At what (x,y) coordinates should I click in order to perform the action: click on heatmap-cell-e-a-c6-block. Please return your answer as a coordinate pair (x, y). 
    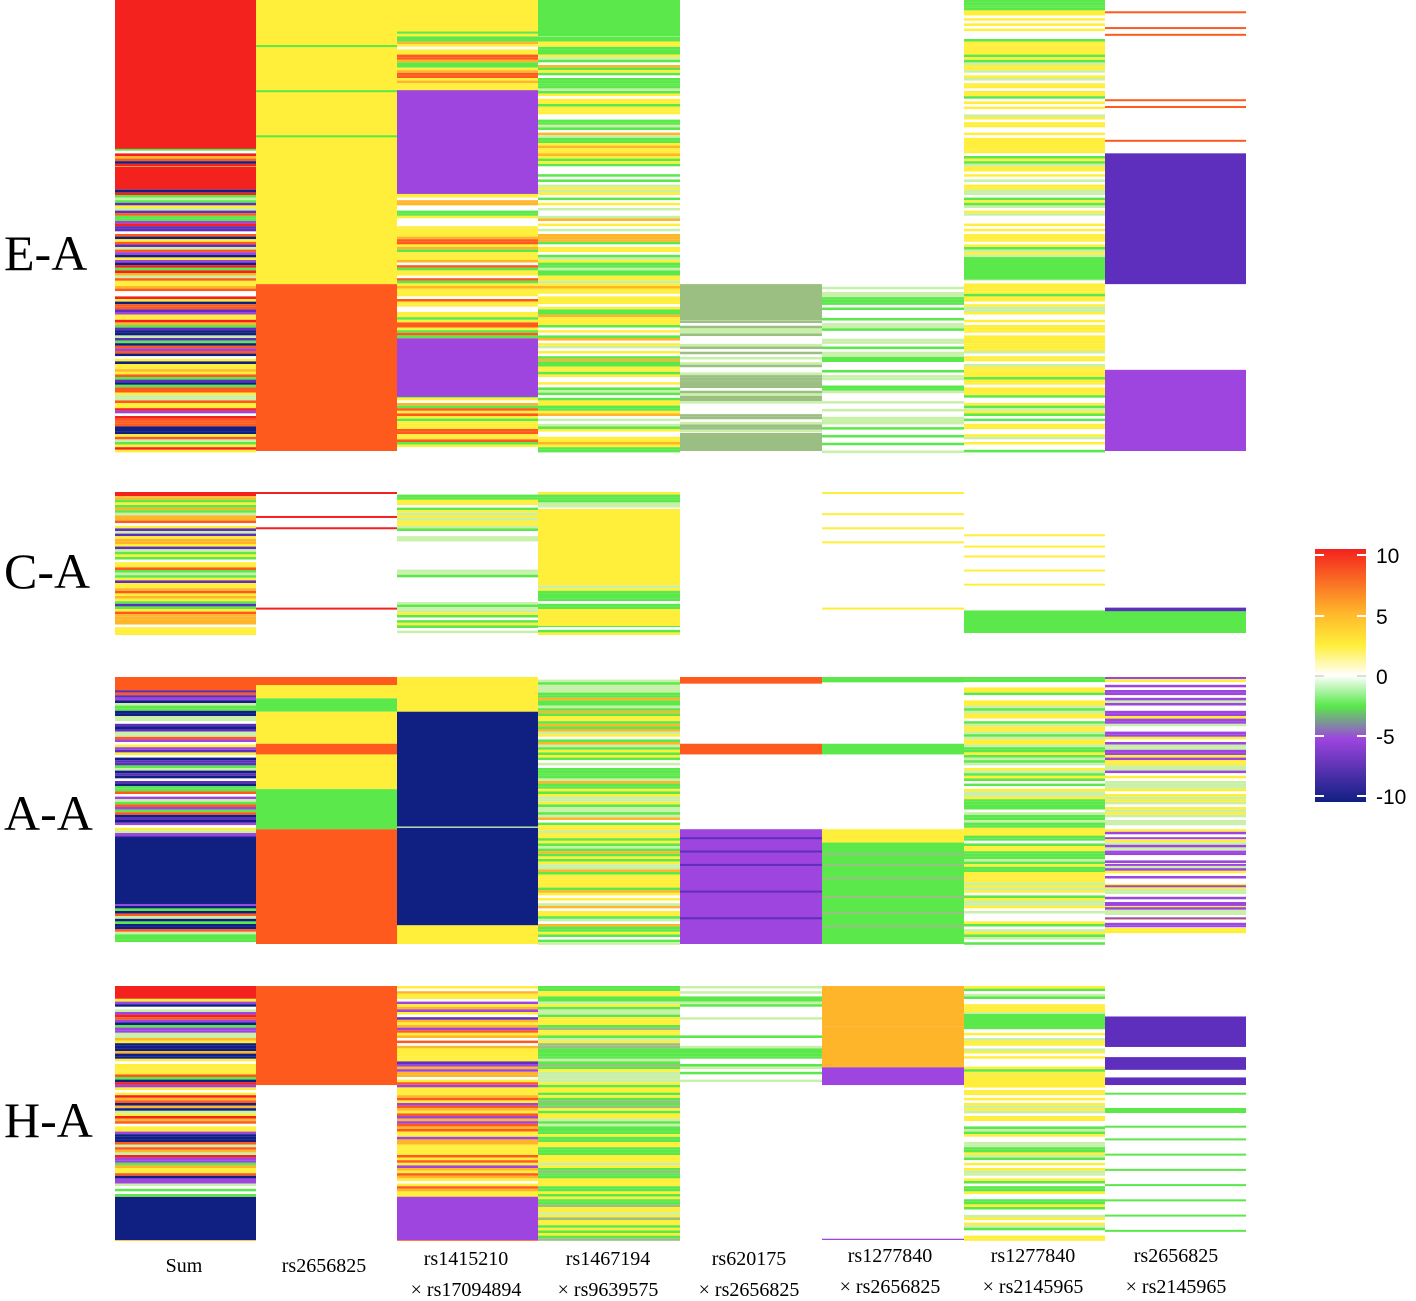
    Looking at the image, I should click on (1034, 268).